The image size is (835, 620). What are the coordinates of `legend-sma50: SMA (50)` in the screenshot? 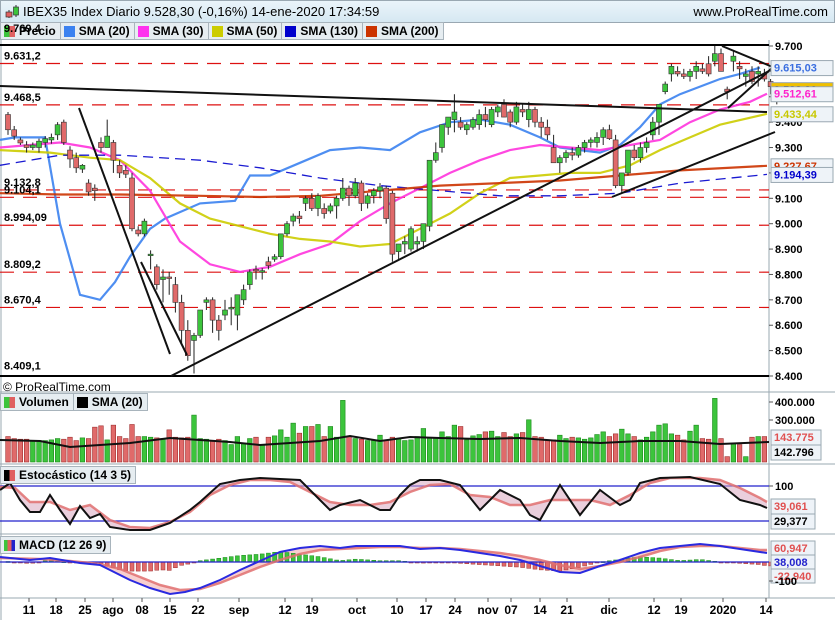 It's located at (245, 31).